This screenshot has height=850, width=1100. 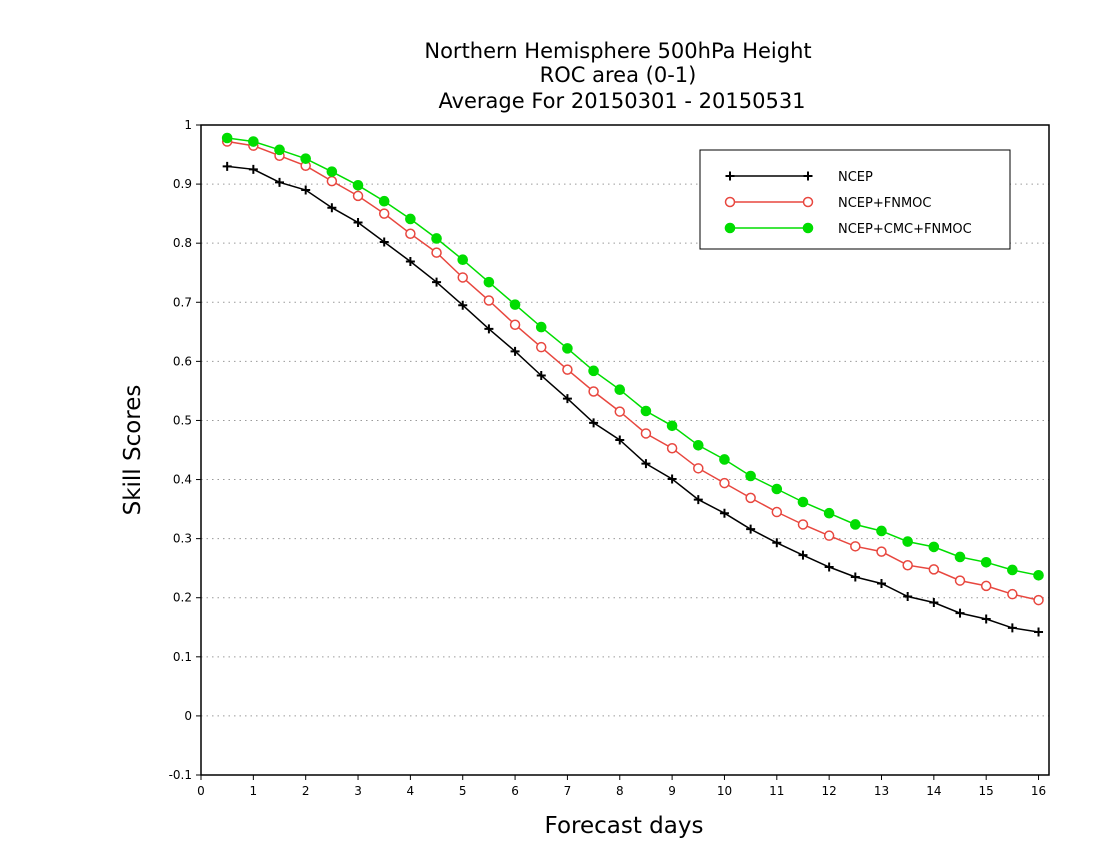 What do you see at coordinates (306, 791) in the screenshot?
I see `x-tick-label: 2` at bounding box center [306, 791].